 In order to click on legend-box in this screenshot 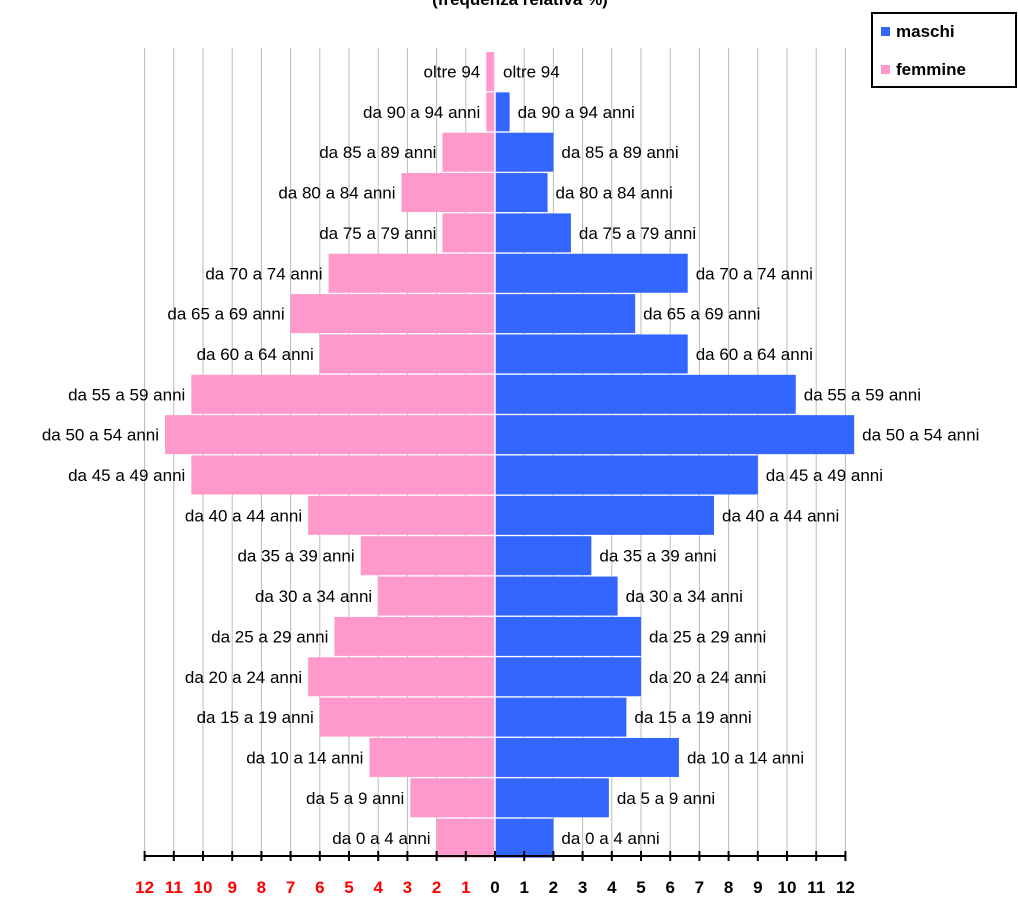, I will do `click(944, 50)`.